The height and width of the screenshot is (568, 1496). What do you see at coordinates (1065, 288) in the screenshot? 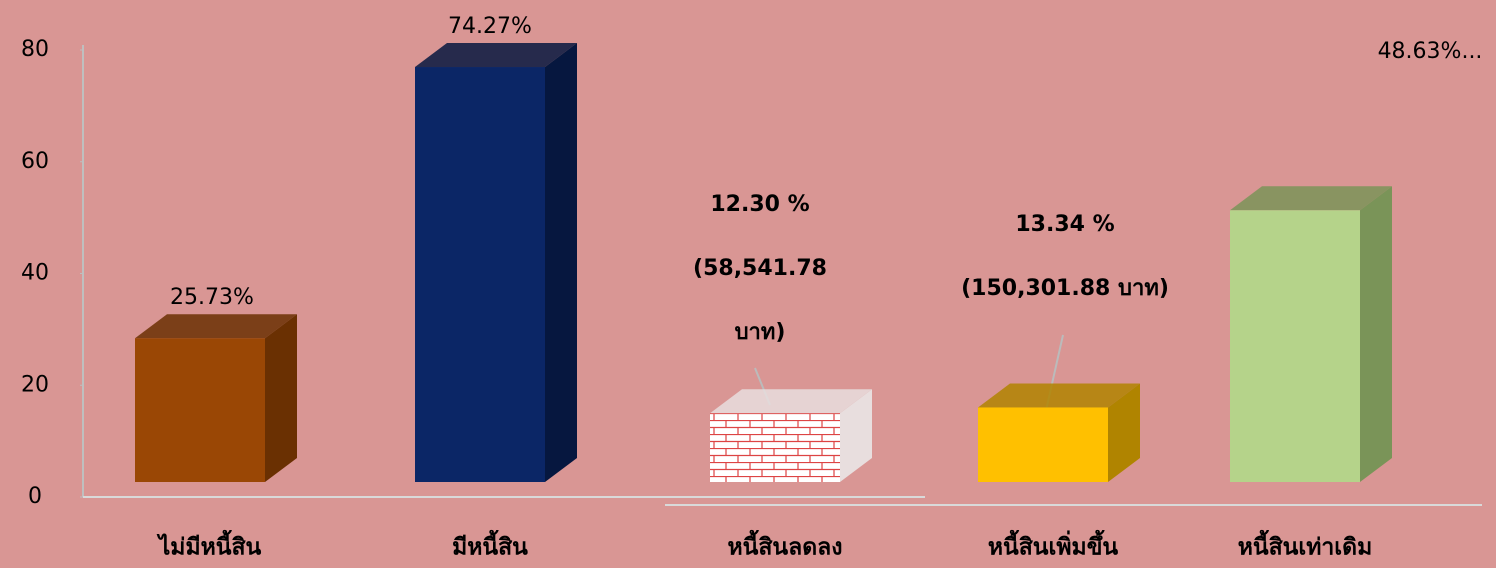
I see `data-label: (150,301.88 บาท)` at bounding box center [1065, 288].